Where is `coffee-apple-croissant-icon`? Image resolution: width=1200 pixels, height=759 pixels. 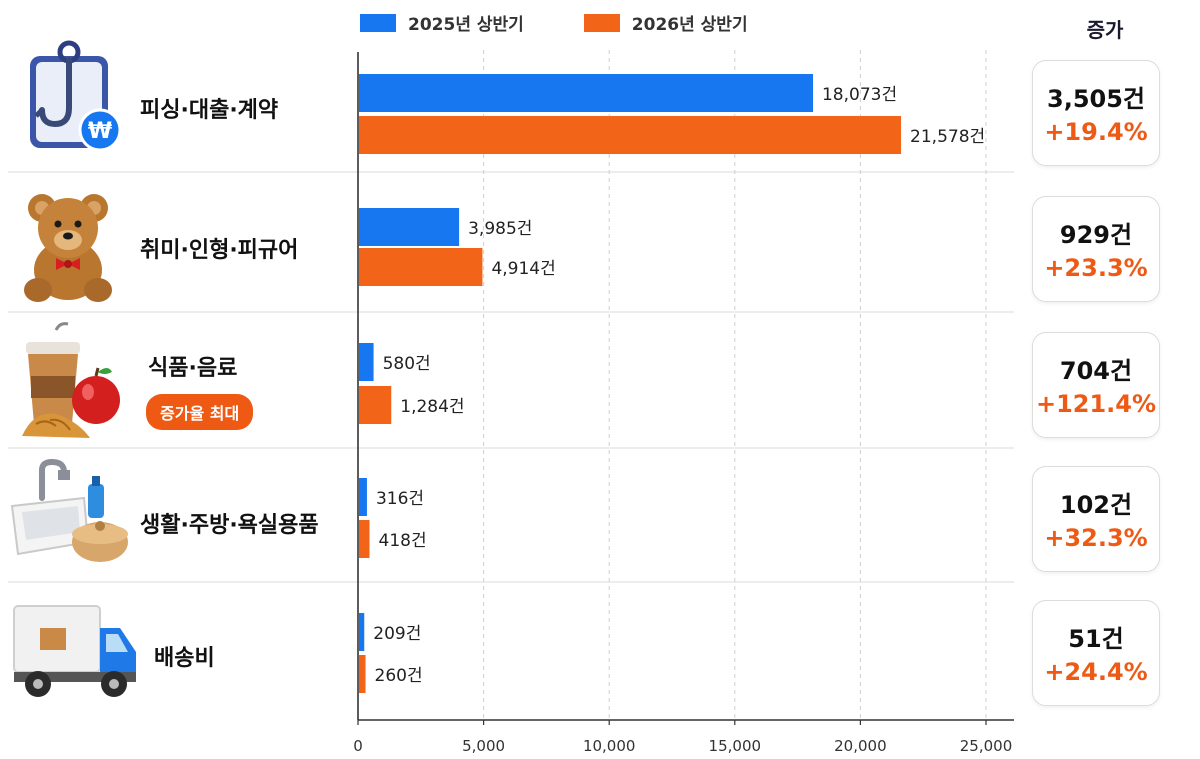 coffee-apple-croissant-icon is located at coordinates (71, 380).